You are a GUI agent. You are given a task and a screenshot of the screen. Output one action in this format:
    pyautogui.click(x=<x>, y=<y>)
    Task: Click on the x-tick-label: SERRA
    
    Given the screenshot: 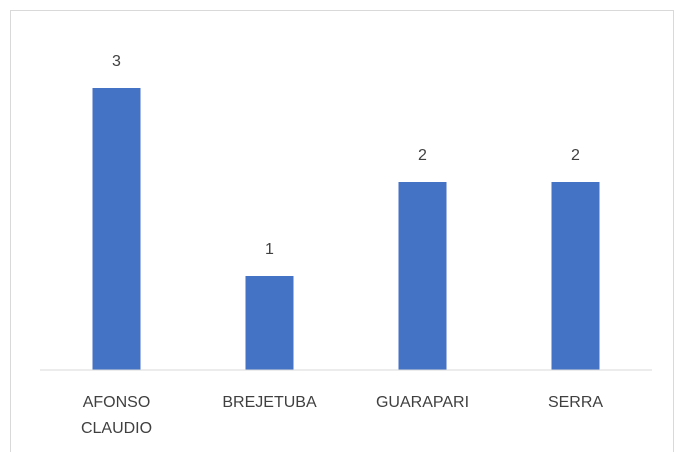 What is the action you would take?
    pyautogui.click(x=575, y=402)
    